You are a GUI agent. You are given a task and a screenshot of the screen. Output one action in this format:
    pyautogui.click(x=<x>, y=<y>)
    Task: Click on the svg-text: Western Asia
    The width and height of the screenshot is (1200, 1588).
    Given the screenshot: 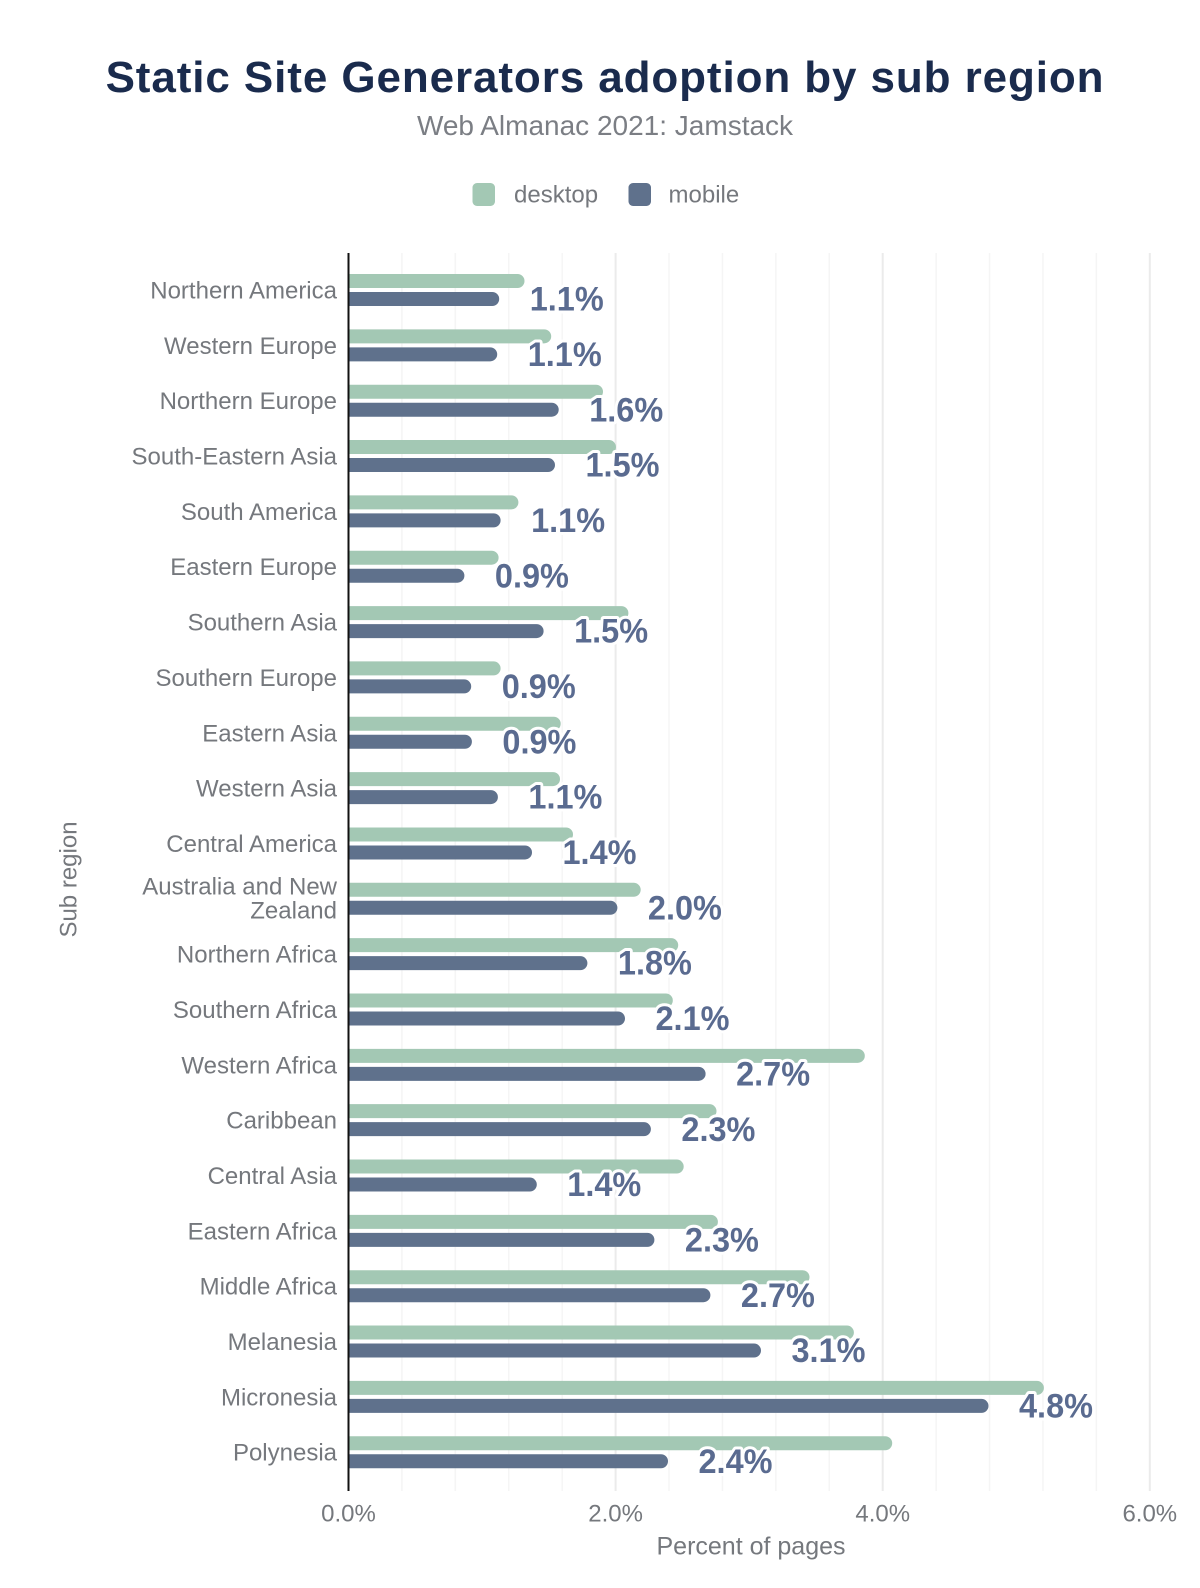 What is the action you would take?
    pyautogui.click(x=267, y=789)
    